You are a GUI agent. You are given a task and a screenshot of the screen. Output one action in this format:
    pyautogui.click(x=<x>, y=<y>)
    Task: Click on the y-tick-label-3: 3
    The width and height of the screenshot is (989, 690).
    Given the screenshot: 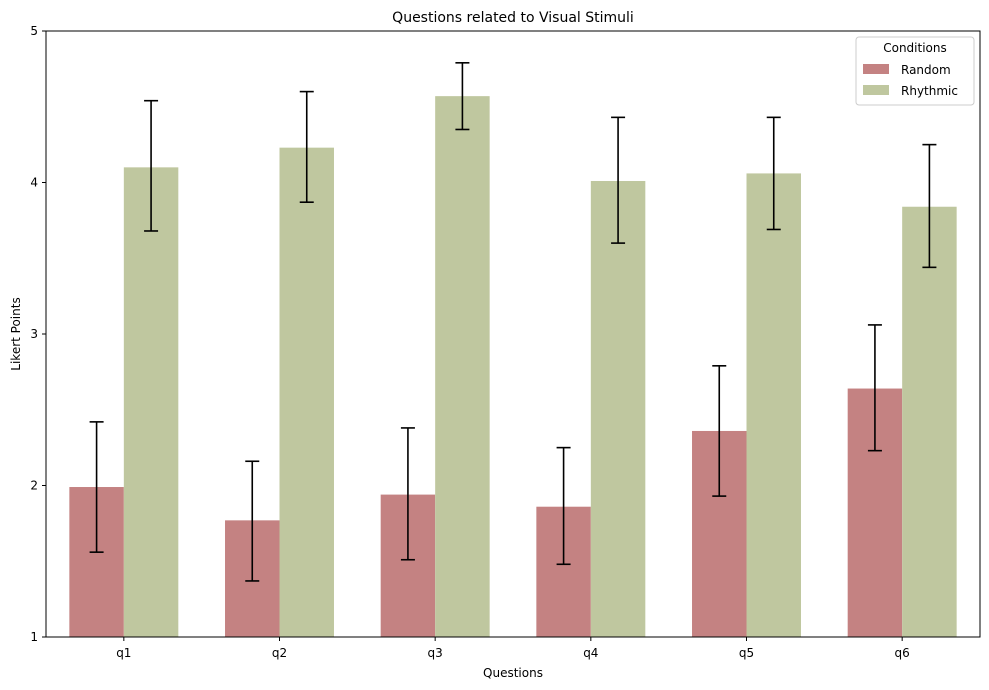 What is the action you would take?
    pyautogui.click(x=34, y=334)
    